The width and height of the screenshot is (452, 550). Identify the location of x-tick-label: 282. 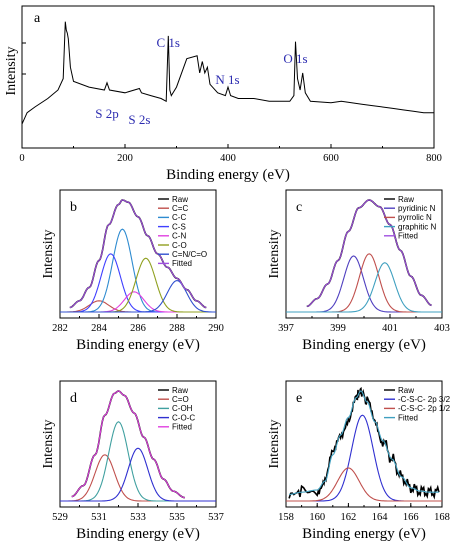
(60, 328).